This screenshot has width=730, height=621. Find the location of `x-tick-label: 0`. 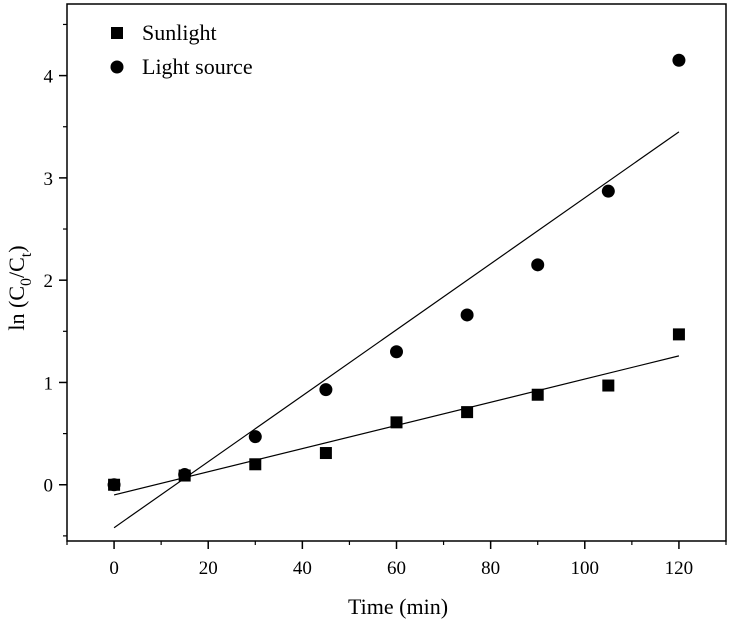

x-tick-label: 0 is located at coordinates (114, 568).